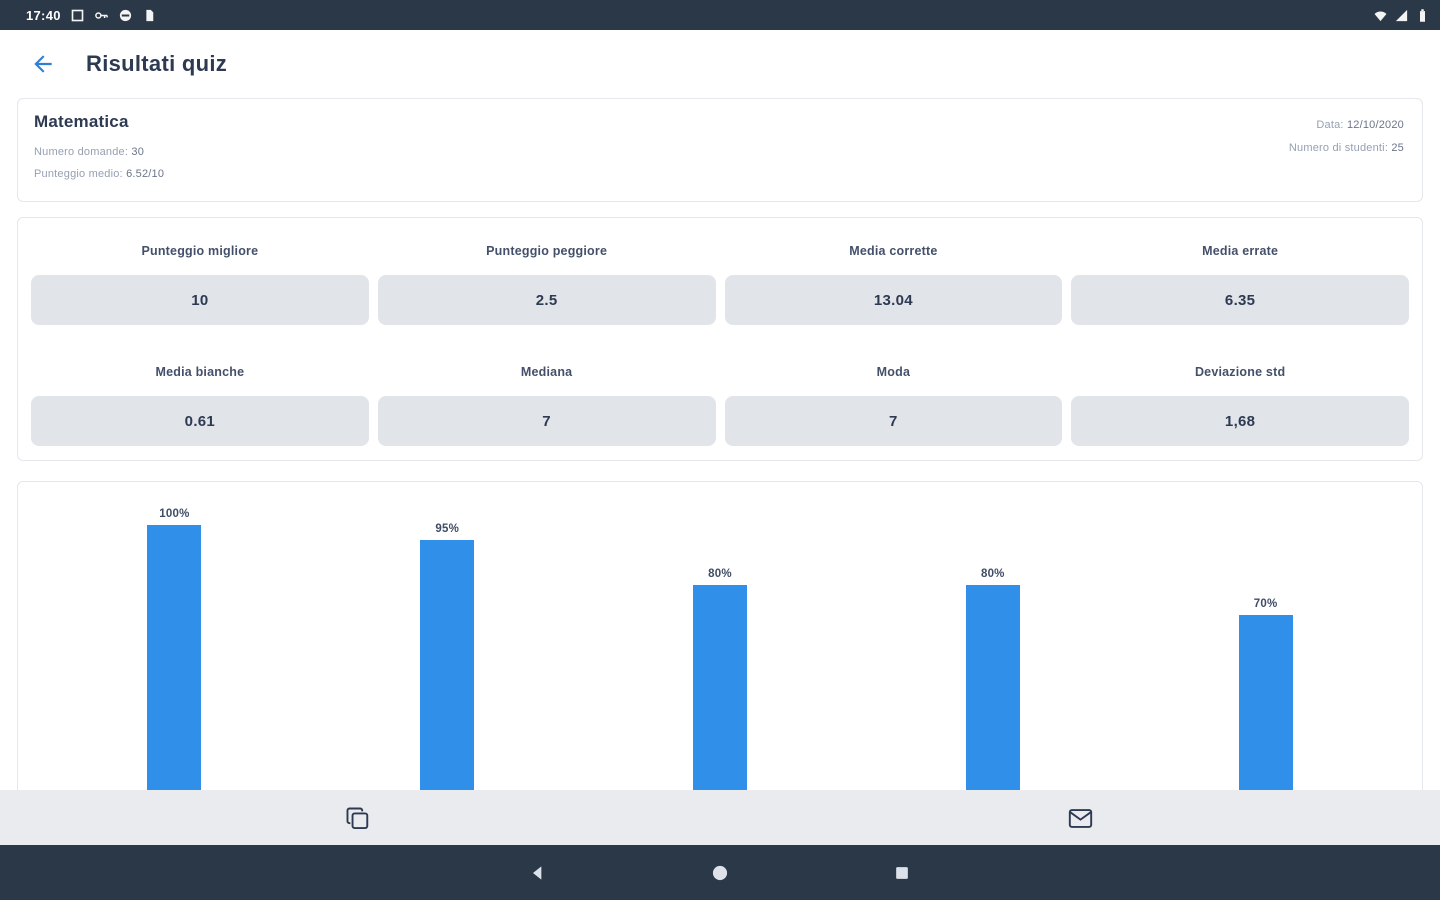 This screenshot has height=900, width=1440. I want to click on bar-group: 100%, so click(174, 653).